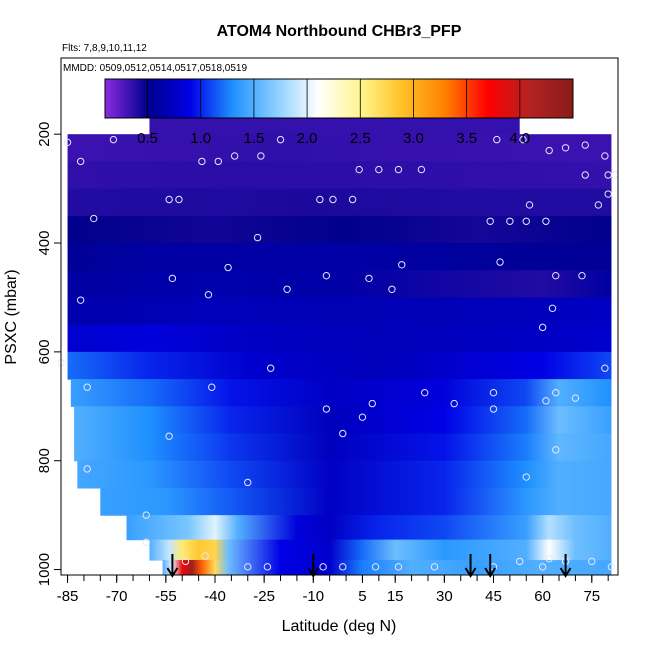 The height and width of the screenshot is (650, 650). I want to click on flight-arrows, so click(369, 566).